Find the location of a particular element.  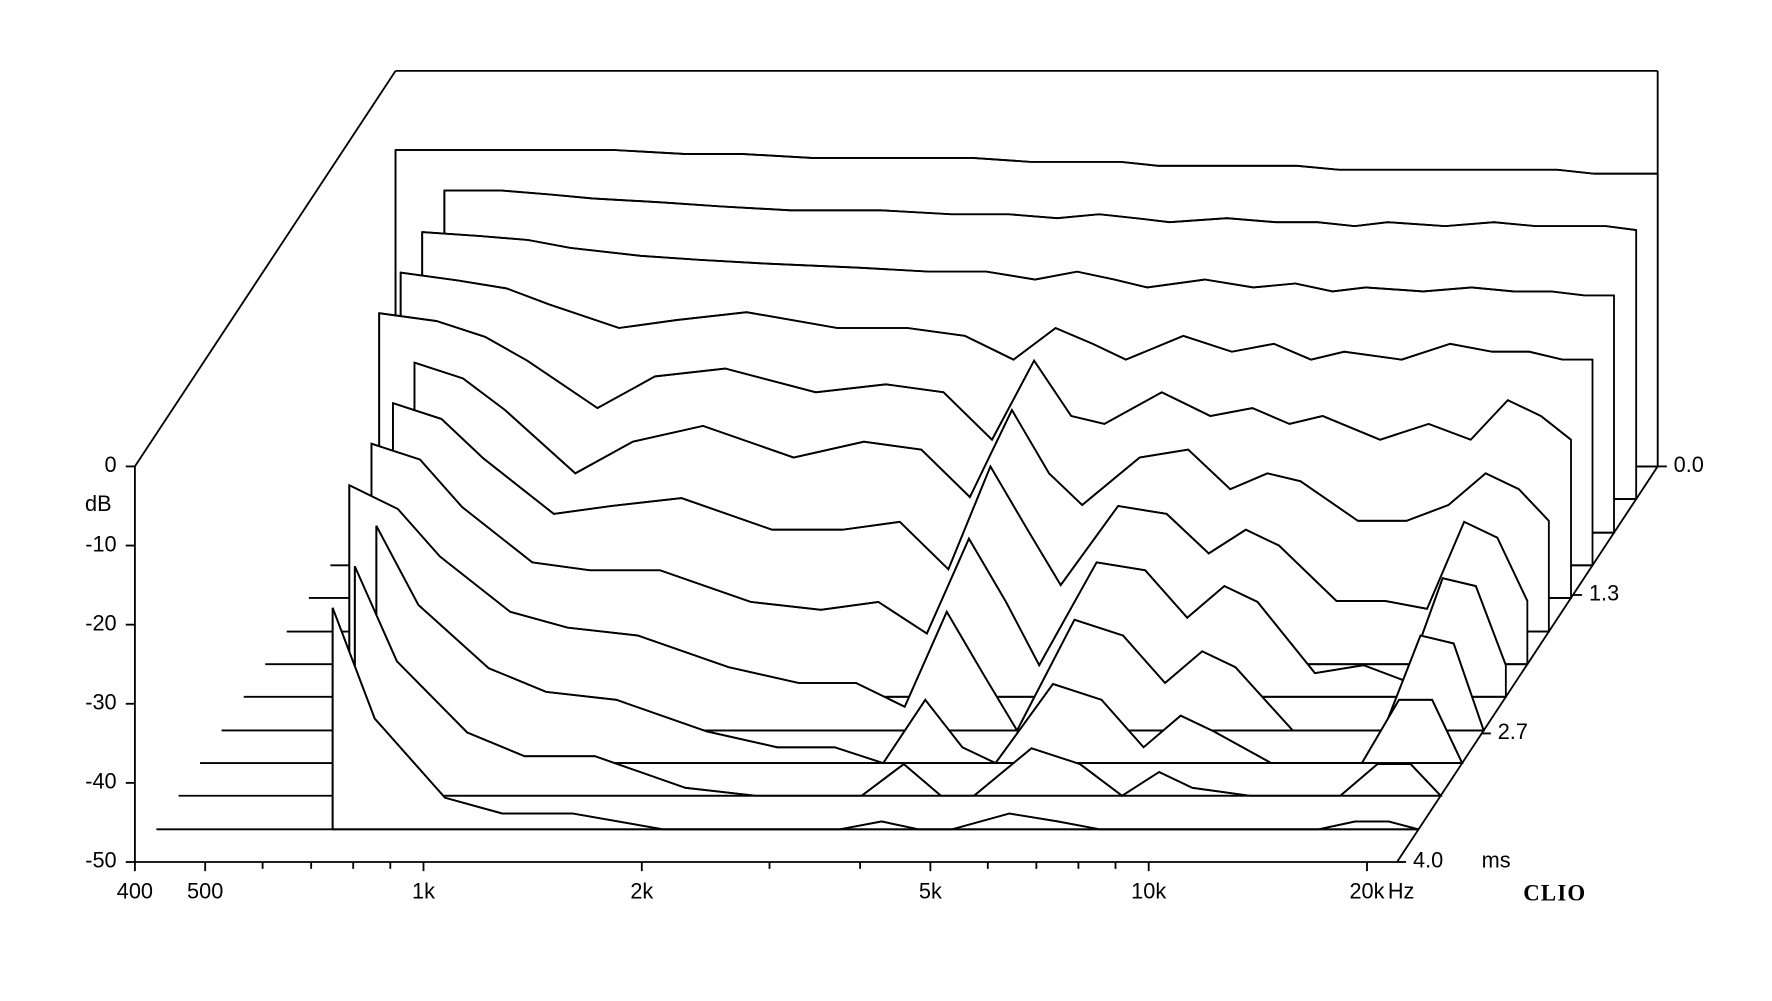

x-tick-label: 5k is located at coordinates (930, 891).